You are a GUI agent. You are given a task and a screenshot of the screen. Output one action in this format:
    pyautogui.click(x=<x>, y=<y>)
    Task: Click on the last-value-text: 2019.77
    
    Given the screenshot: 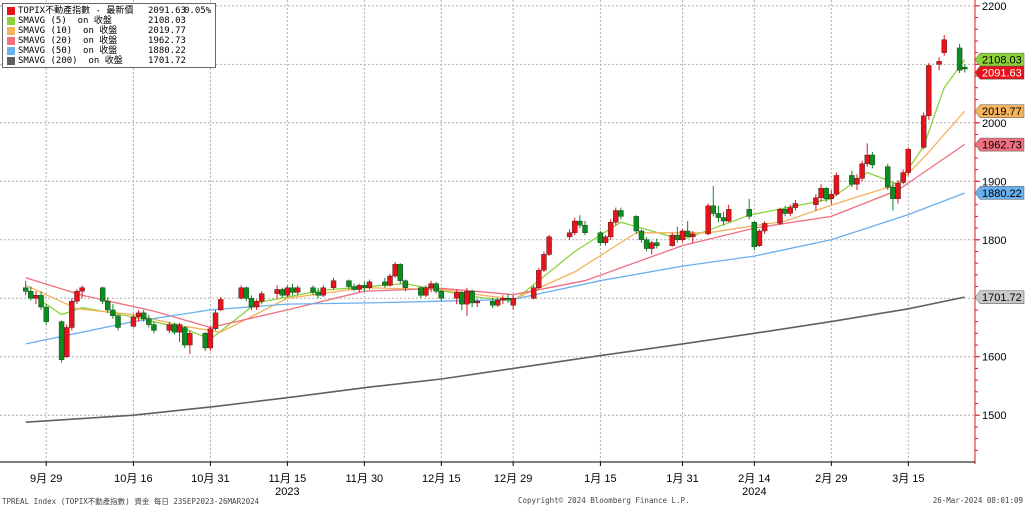 What is the action you would take?
    pyautogui.click(x=1002, y=112)
    